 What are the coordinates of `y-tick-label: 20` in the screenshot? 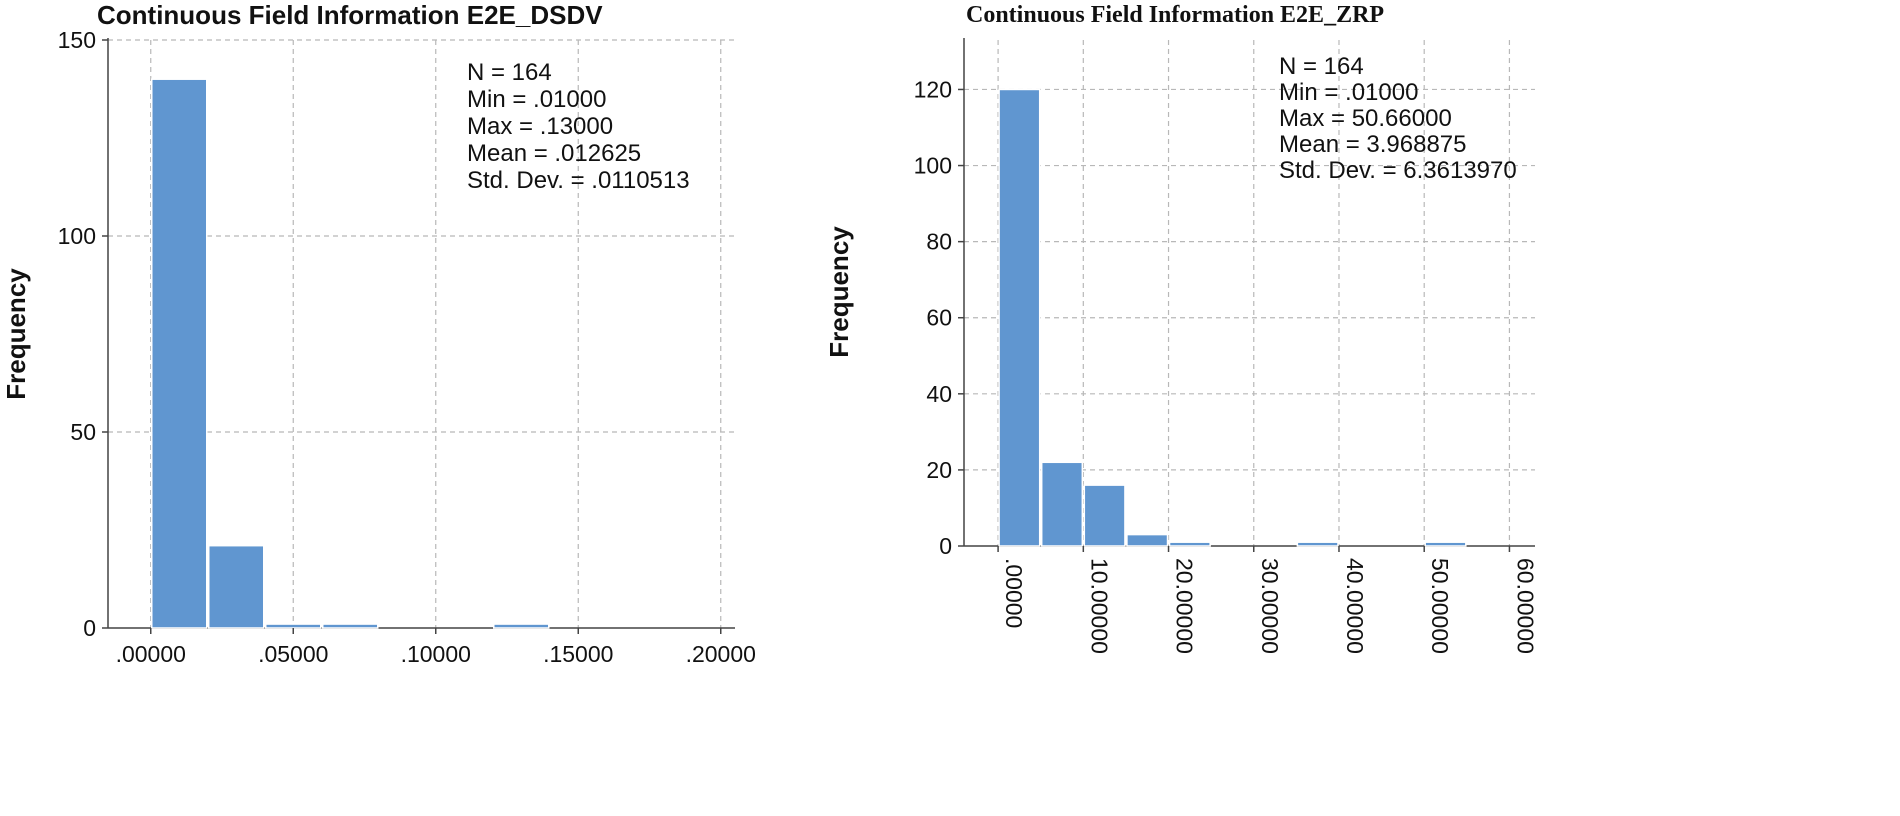 It's located at (939, 470).